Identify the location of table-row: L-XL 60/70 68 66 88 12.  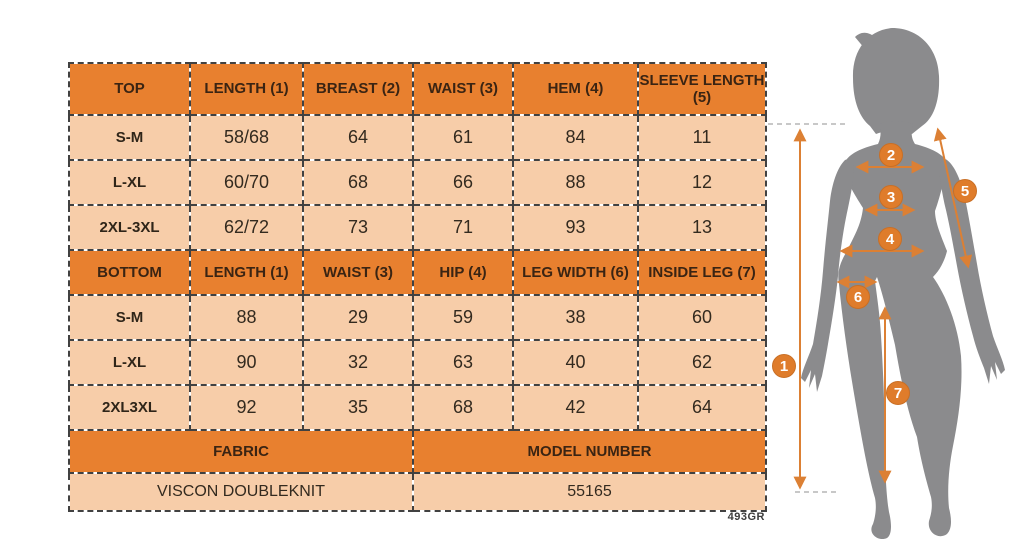
(417, 182).